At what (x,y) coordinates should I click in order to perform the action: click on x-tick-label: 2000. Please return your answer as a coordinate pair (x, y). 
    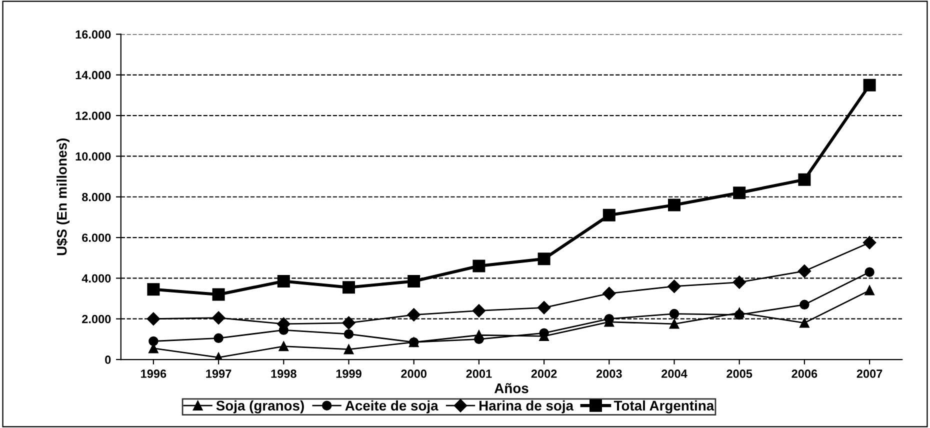
    Looking at the image, I should click on (413, 374).